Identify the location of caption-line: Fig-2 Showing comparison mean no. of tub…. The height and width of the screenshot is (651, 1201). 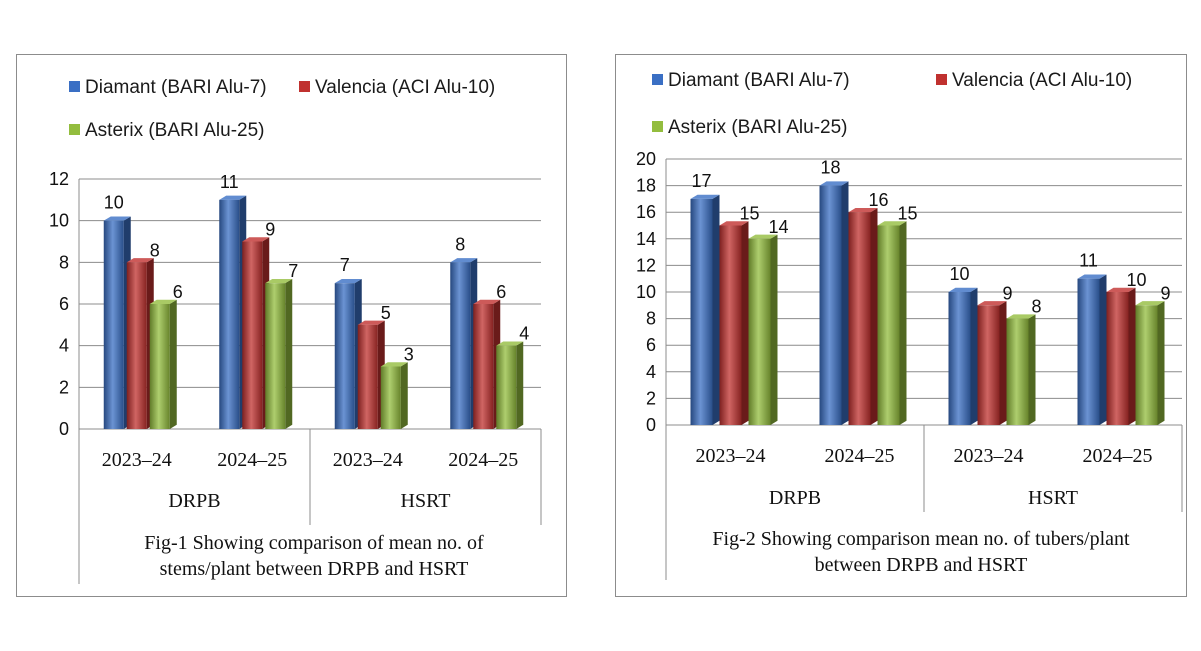
(921, 539).